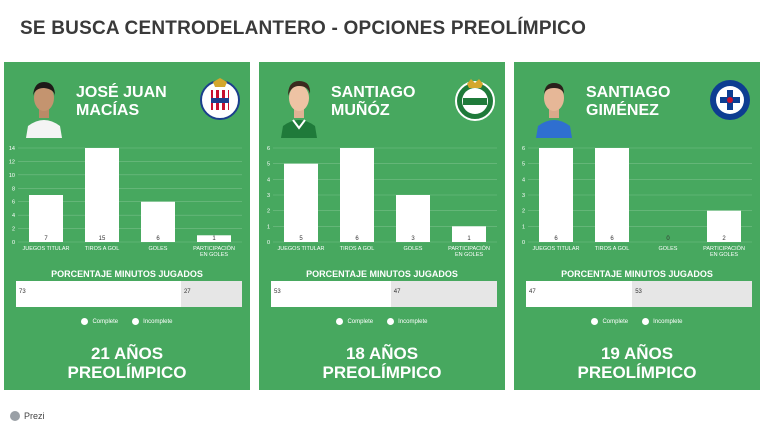  Describe the element at coordinates (220, 99) in the screenshot. I see `chivas-crest-icon` at that location.